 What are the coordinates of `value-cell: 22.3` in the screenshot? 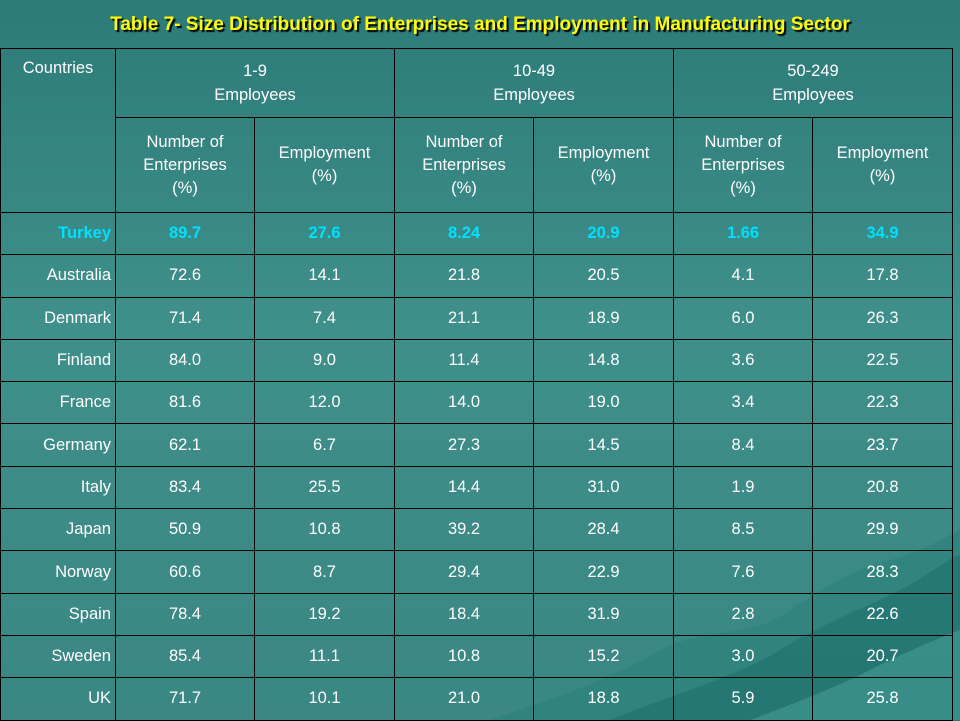 It's located at (882, 403).